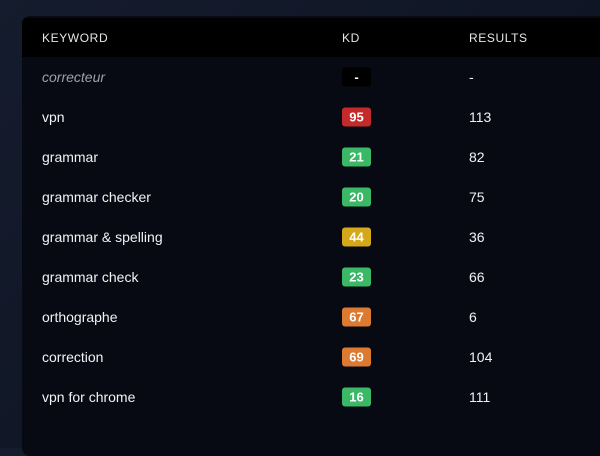 The image size is (600, 456). What do you see at coordinates (80, 317) in the screenshot?
I see `keyword-cell: orthographe` at bounding box center [80, 317].